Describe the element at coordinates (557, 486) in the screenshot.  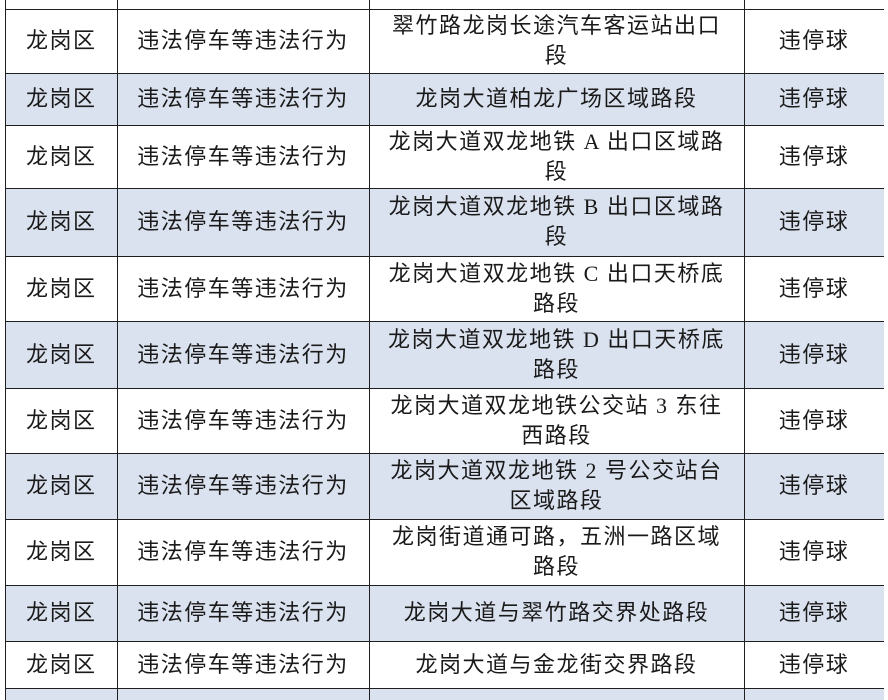
I see `cell-location: 龙岗大道双龙地铁 2 号公交站台区域路段` at that location.